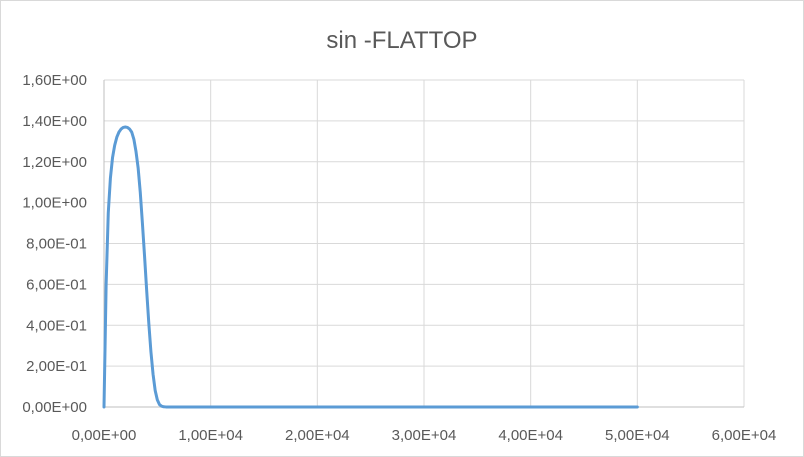  What do you see at coordinates (56, 325) in the screenshot?
I see `y-tick-label: 4,00E-01` at bounding box center [56, 325].